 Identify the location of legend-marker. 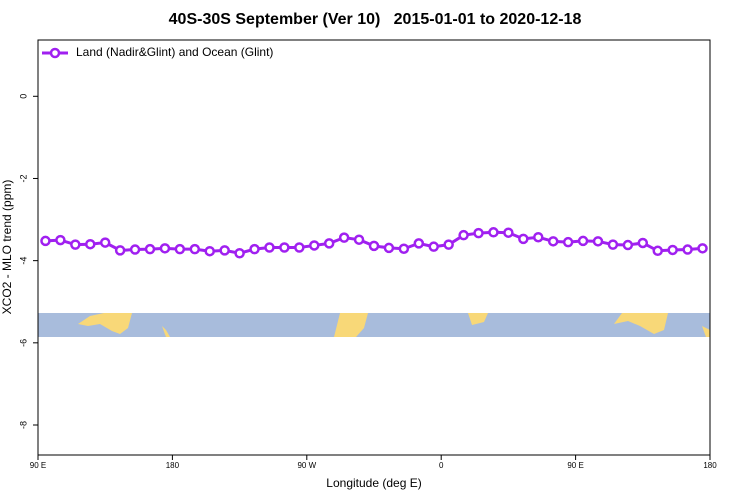
(55, 53).